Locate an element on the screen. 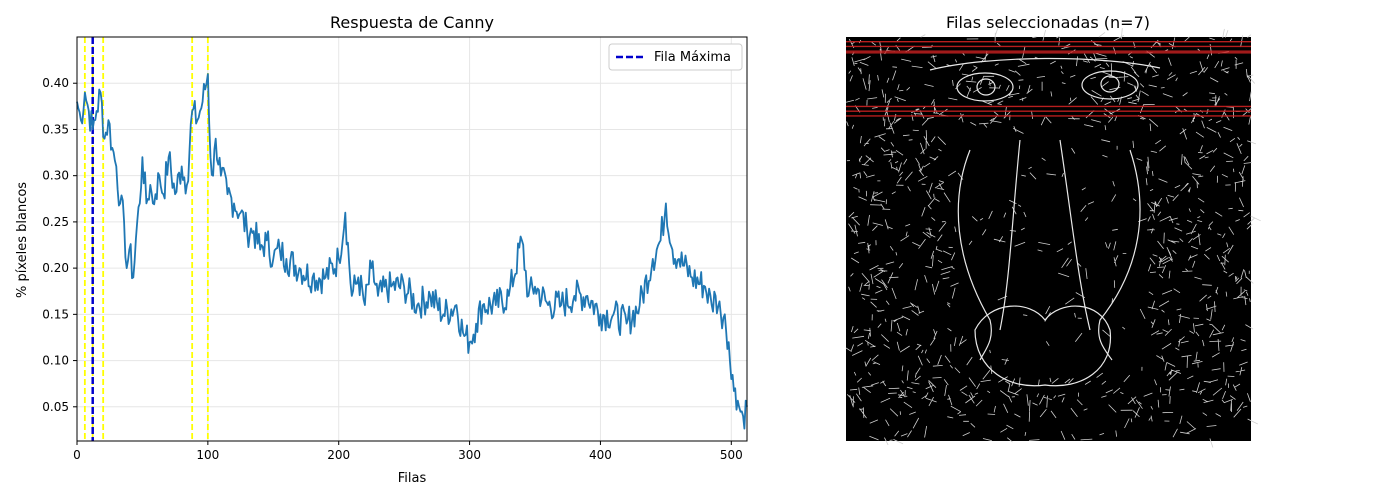 This screenshot has height=500, width=1400. x-tick-label: 0 is located at coordinates (77, 455).